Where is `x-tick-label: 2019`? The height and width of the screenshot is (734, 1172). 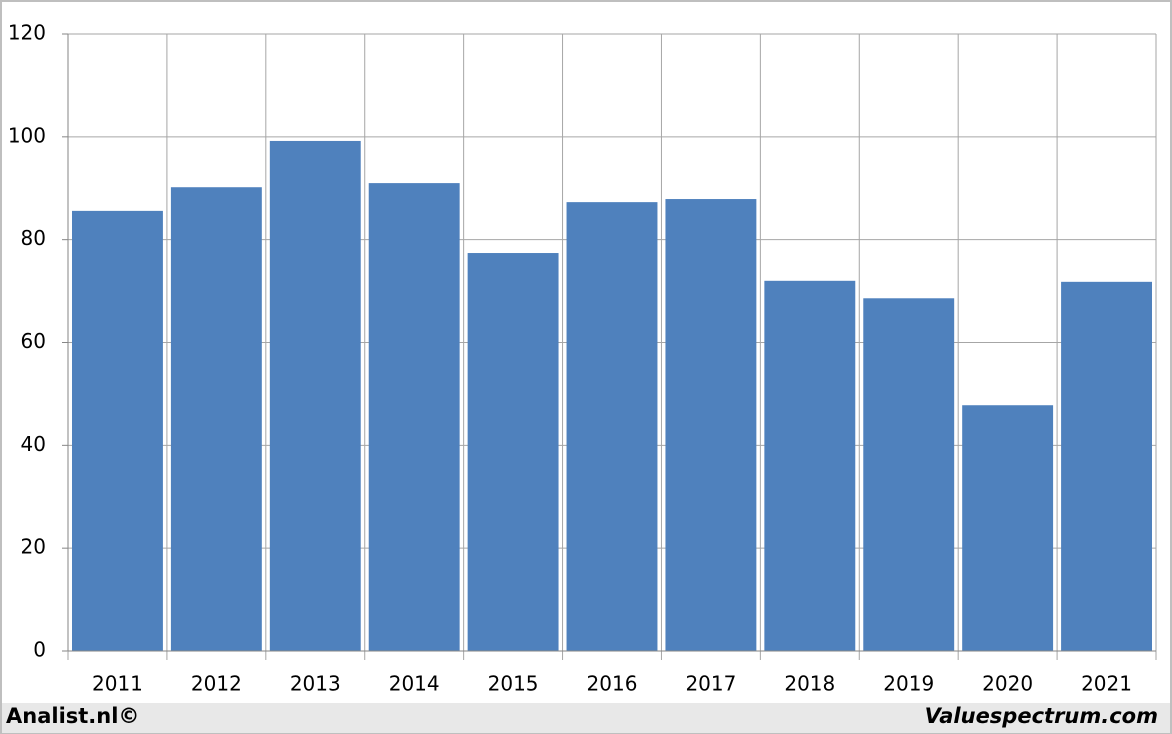
x-tick-label: 2019 is located at coordinates (908, 684).